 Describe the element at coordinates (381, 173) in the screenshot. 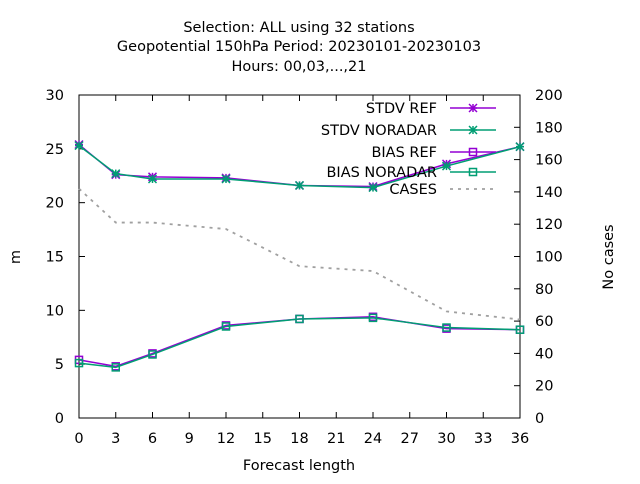

I see `legend-label-bias-noradar: BIAS NORADAR` at that location.